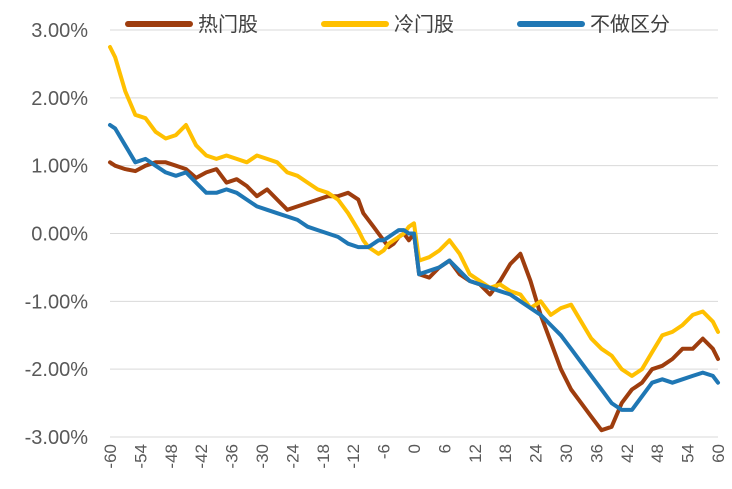 Image resolution: width=732 pixels, height=489 pixels. I want to click on x-tick-label: 0, so click(414, 448).